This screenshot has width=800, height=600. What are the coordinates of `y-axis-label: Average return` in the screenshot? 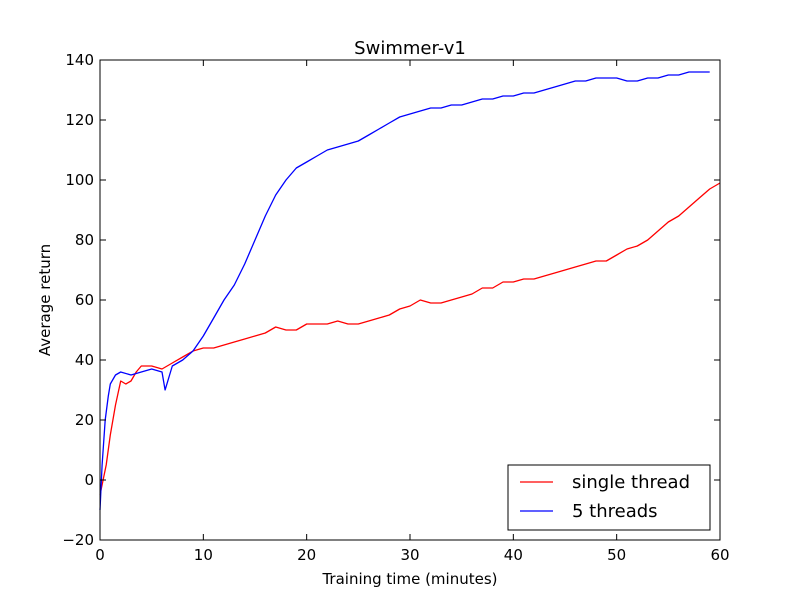 It's located at (45, 300).